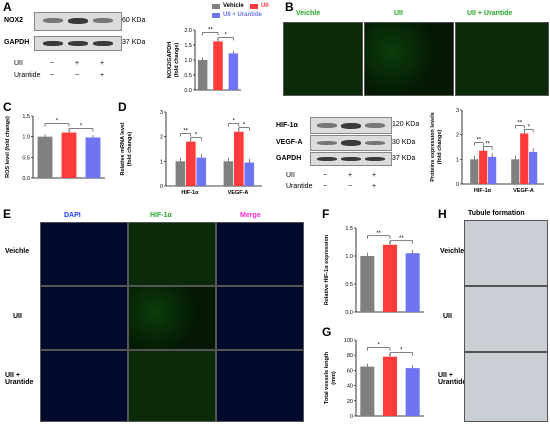 This screenshot has height=426, width=550. Describe the element at coordinates (327, 377) in the screenshot. I see `y-axis-label: Total vessels length` at that location.